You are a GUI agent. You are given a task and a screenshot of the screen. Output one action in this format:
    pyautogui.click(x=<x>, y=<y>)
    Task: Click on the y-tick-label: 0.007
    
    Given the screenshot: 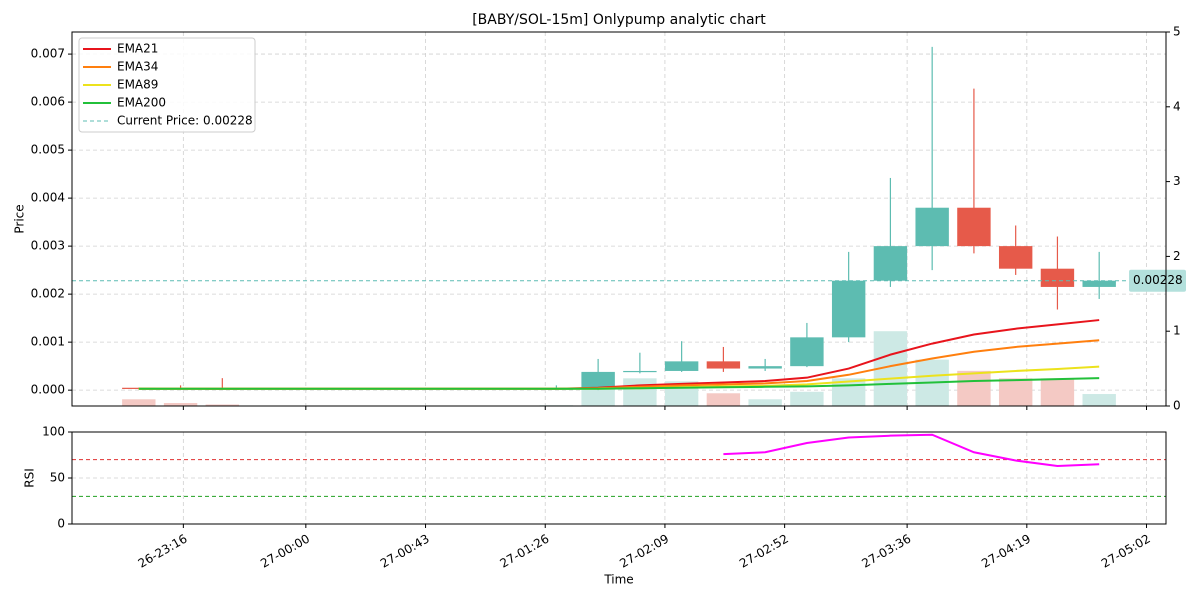 What is the action you would take?
    pyautogui.click(x=48, y=54)
    